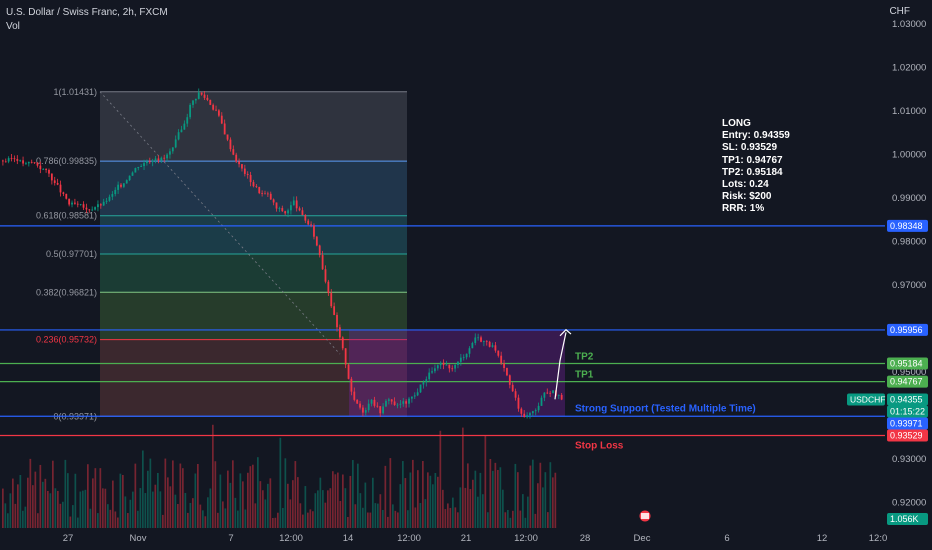 The height and width of the screenshot is (550, 932). What do you see at coordinates (822, 538) in the screenshot?
I see `time-tick-label: 12` at bounding box center [822, 538].